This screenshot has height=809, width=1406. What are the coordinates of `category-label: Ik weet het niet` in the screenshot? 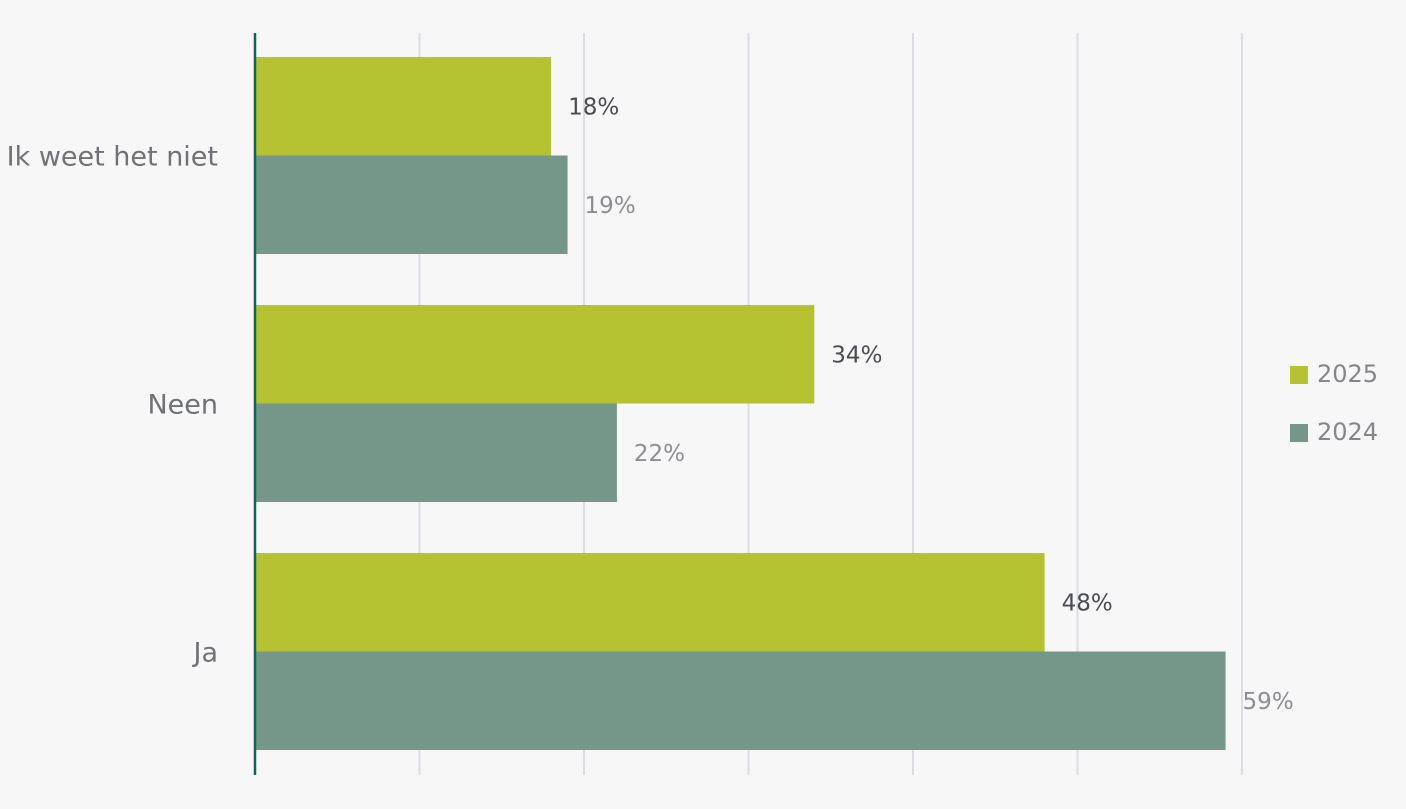 It's located at (112, 157).